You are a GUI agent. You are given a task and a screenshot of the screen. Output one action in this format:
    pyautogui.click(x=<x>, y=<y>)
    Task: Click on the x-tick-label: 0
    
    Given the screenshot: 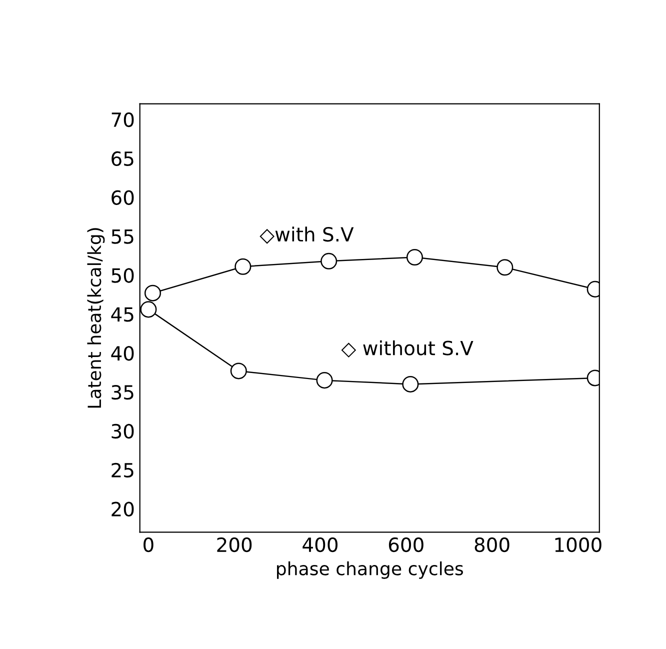 What is the action you would take?
    pyautogui.click(x=149, y=544)
    